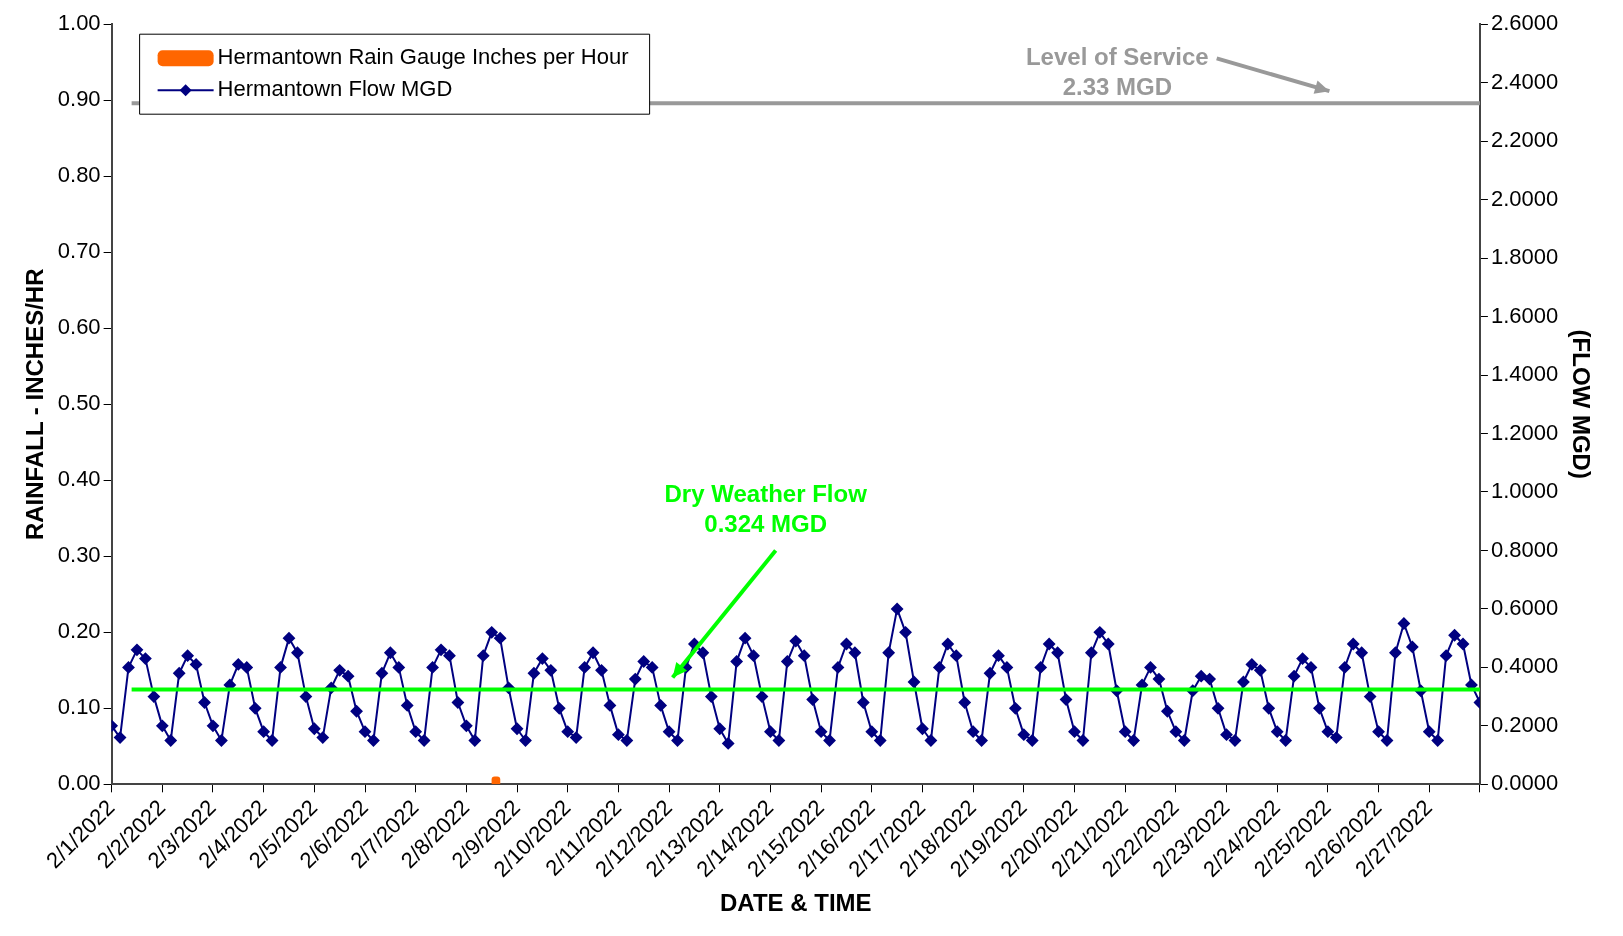 The height and width of the screenshot is (936, 1623). What do you see at coordinates (79, 707) in the screenshot?
I see `y-tick-label: 0.10` at bounding box center [79, 707].